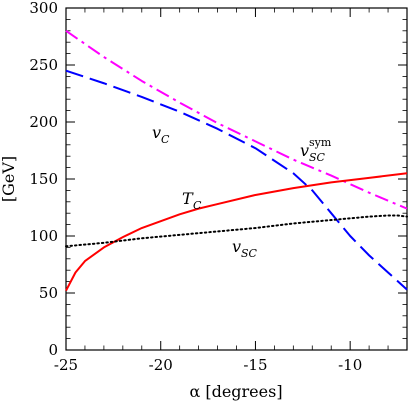 Image resolution: width=409 pixels, height=405 pixels. I want to click on svg-text: sym, so click(320, 142).